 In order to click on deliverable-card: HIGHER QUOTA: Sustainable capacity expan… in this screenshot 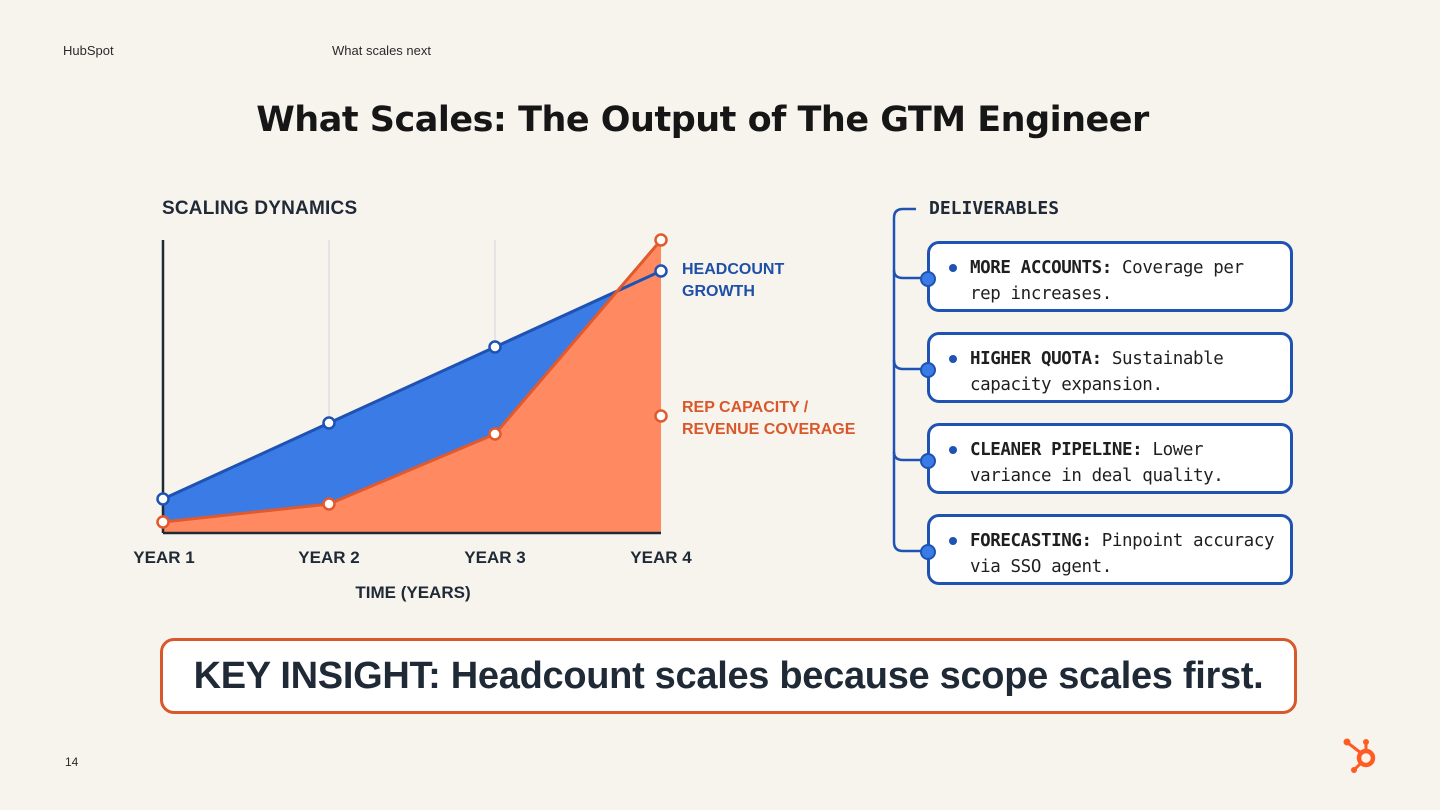, I will do `click(1110, 367)`.